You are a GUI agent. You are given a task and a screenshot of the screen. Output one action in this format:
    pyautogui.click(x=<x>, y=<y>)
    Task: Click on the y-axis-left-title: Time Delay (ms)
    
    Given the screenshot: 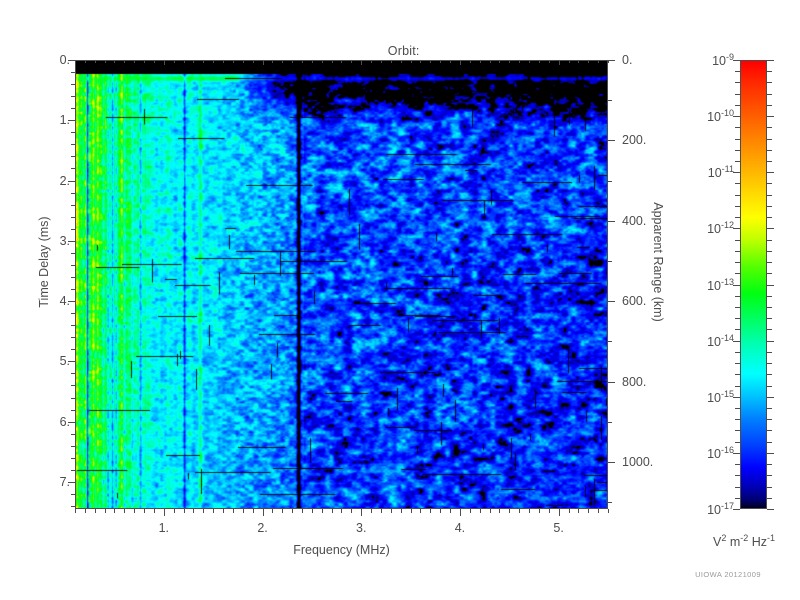 What is the action you would take?
    pyautogui.click(x=44, y=262)
    